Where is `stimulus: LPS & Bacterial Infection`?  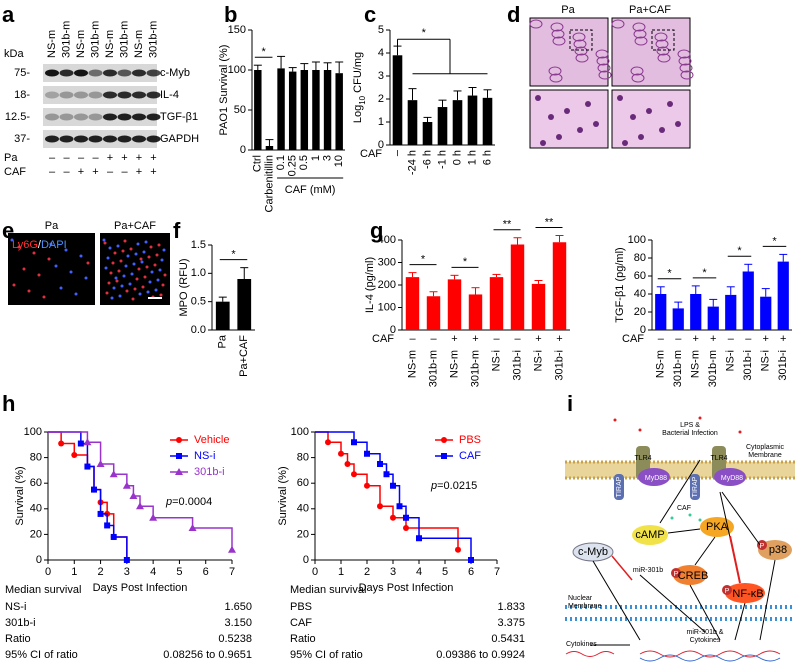
stimulus: LPS & Bacterial Infection is located at coordinates (690, 429).